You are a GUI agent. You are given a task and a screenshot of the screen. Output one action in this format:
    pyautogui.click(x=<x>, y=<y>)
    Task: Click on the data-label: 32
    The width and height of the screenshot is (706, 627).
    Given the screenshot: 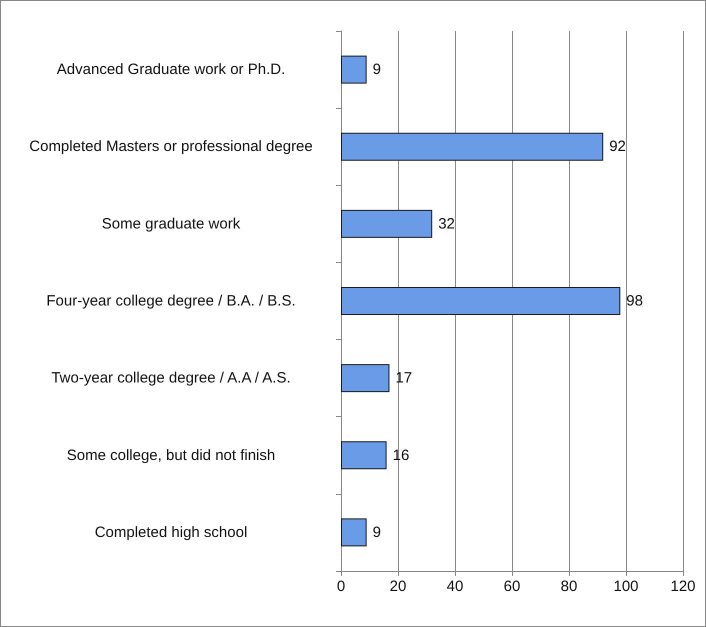 What is the action you would take?
    pyautogui.click(x=446, y=223)
    